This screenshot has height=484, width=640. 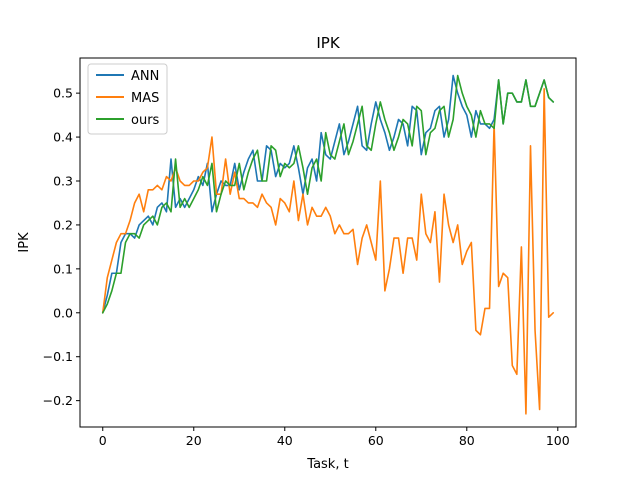 I want to click on y-tick-label: 0.1, so click(x=63, y=268).